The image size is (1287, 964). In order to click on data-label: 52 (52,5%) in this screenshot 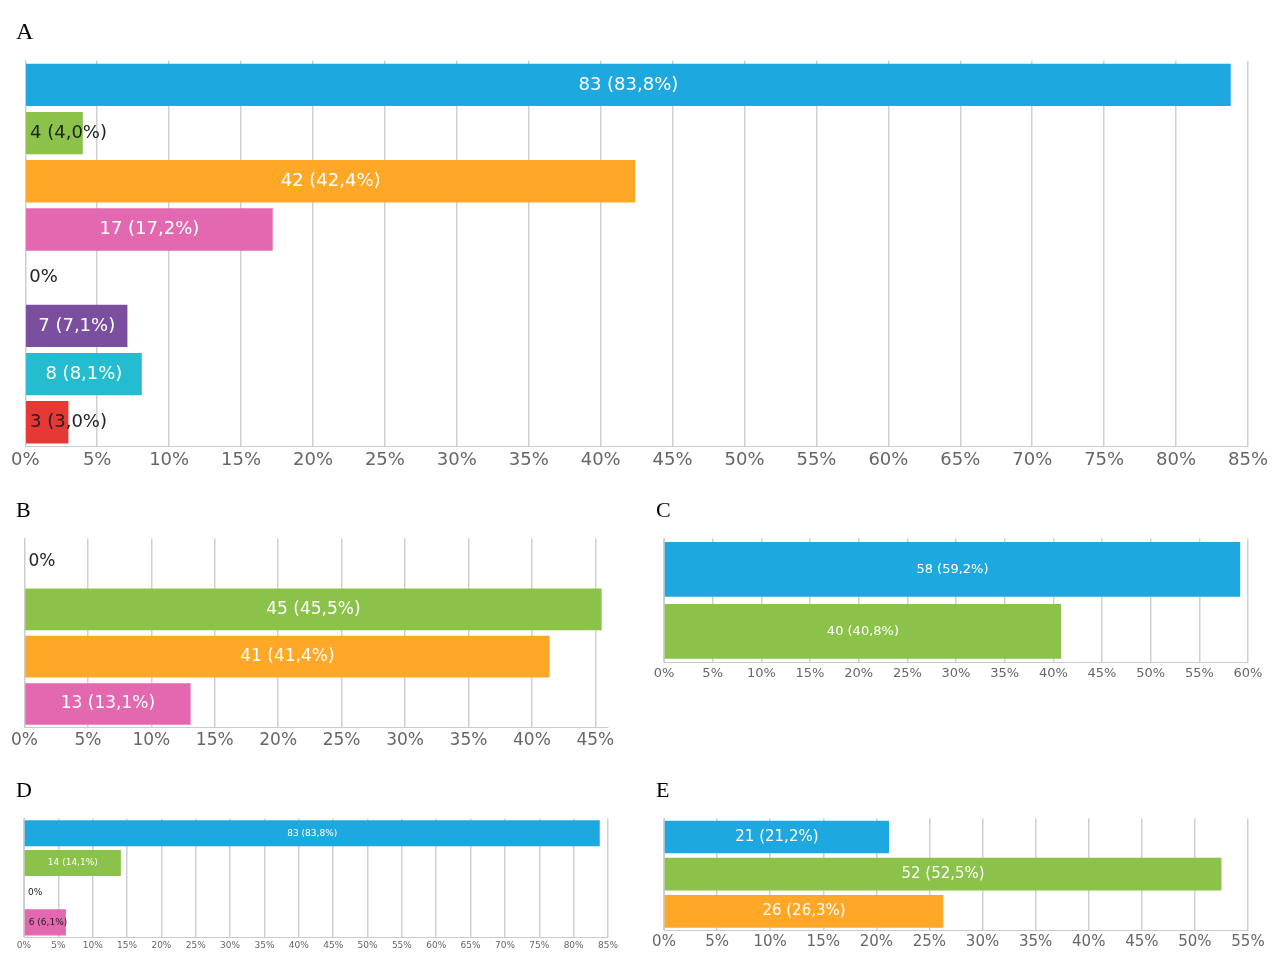, I will do `click(943, 873)`.